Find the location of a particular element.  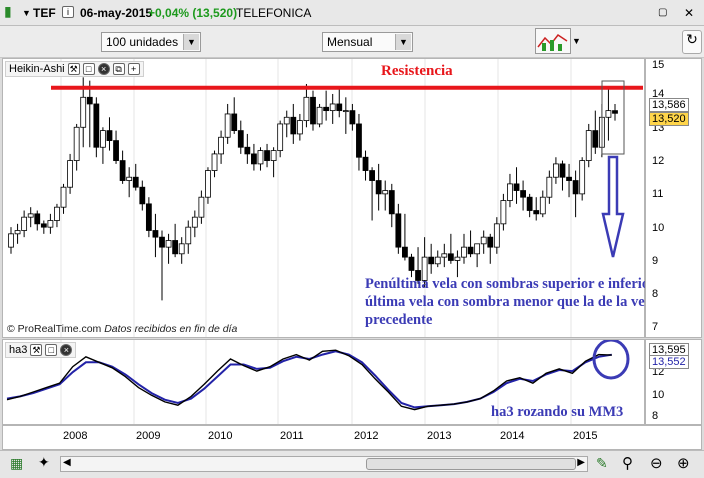

y-tick: 12 is located at coordinates (658, 161).